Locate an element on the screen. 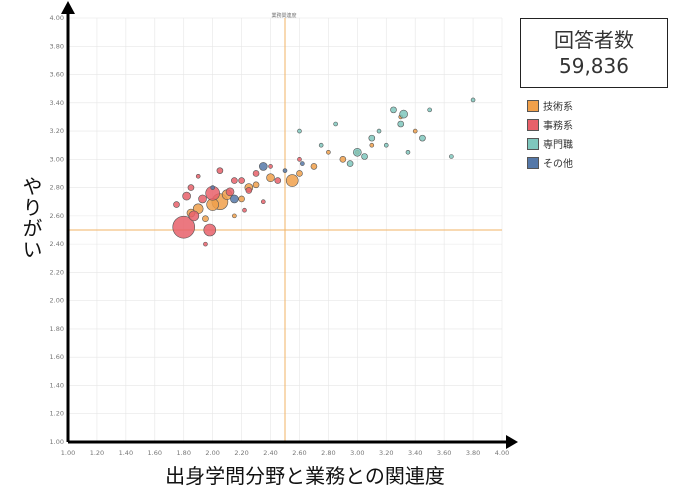 The width and height of the screenshot is (677, 491). y-tick-label: 1.20 is located at coordinates (57, 414).